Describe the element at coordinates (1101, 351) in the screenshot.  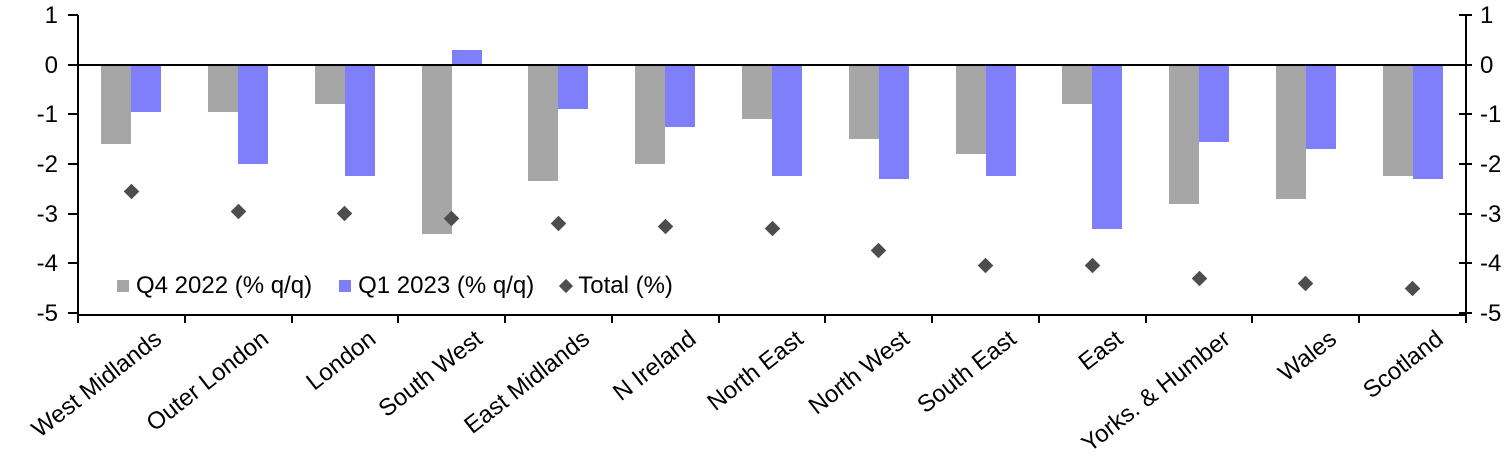
I see `category-label: East` at that location.